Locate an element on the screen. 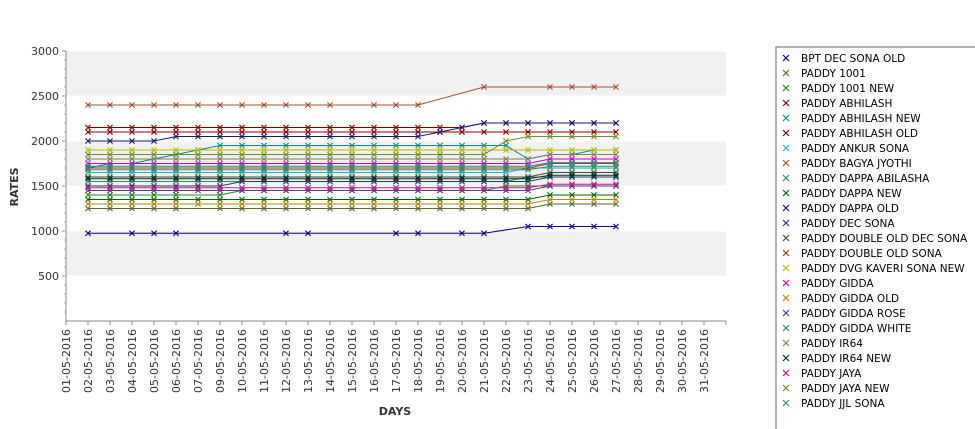  x-tick-label: 03-05-2016 is located at coordinates (110, 361).